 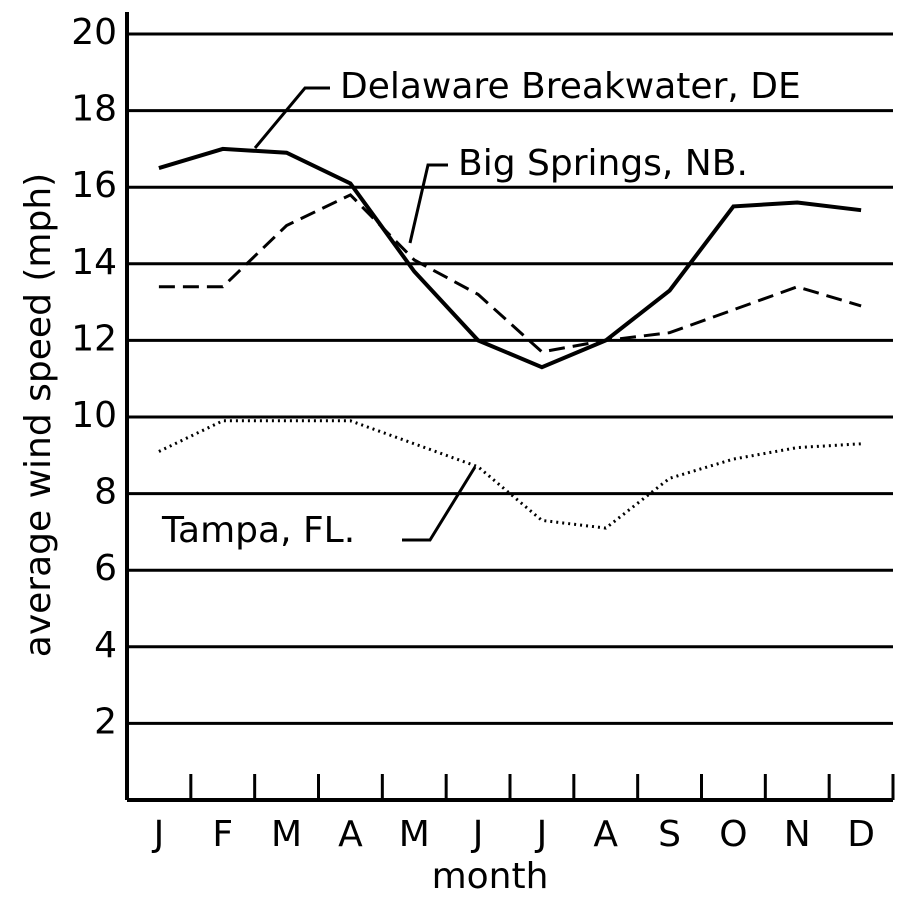 I want to click on x-axis-label: month, so click(x=490, y=876).